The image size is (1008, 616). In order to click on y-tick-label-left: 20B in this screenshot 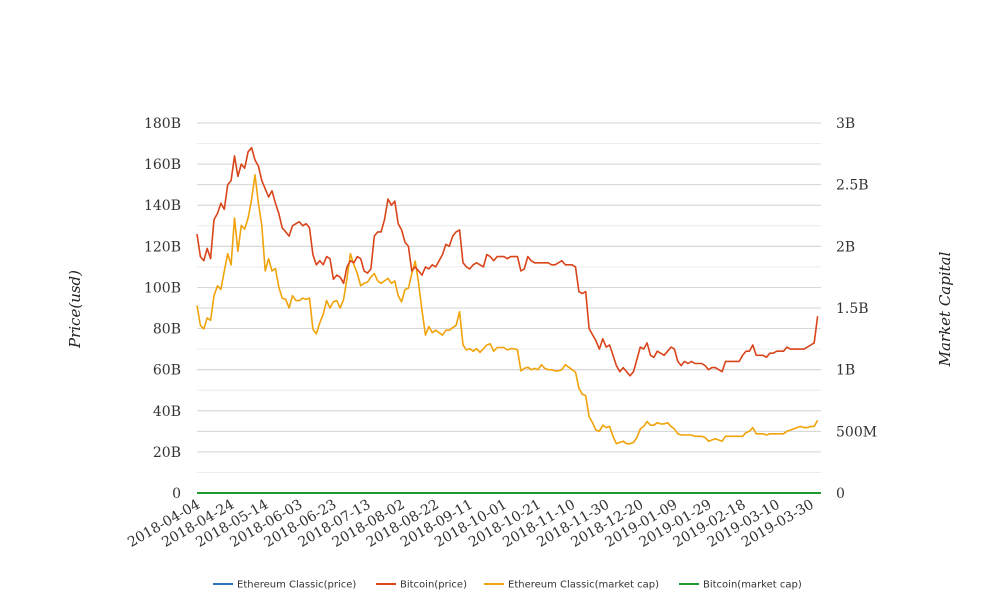, I will do `click(167, 453)`.